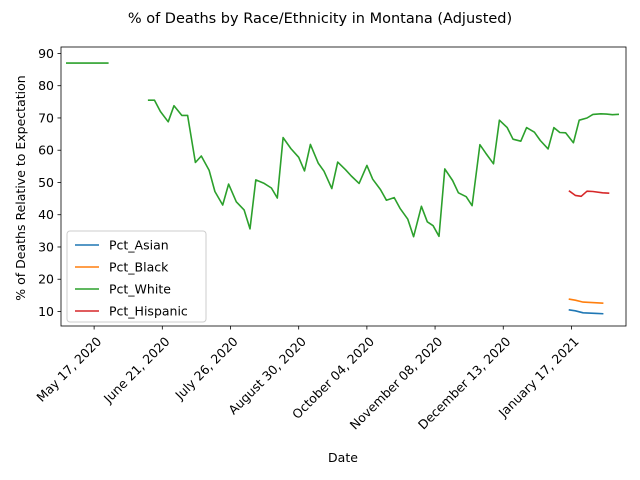 The width and height of the screenshot is (640, 480). I want to click on x-tick-label: May 17, 2020, so click(68, 369).